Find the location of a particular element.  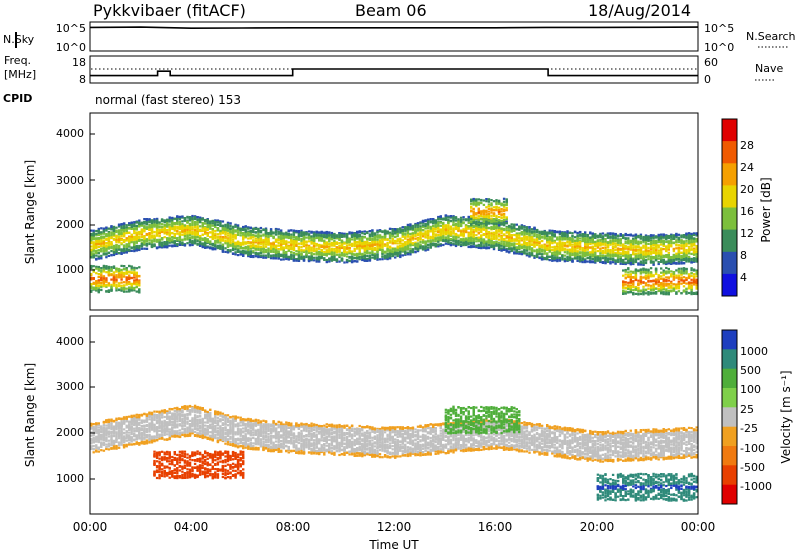

cpid-label: CPID is located at coordinates (17, 98).